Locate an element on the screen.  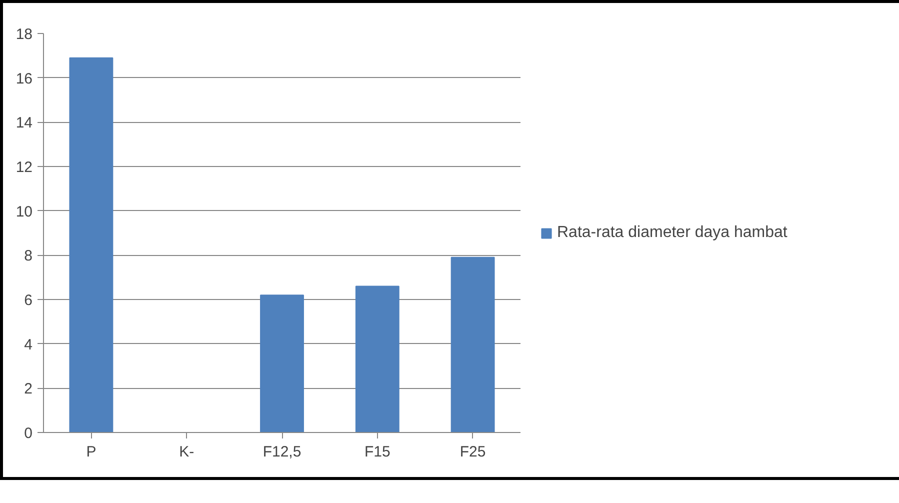
y-tick-label: 0 is located at coordinates (28, 433).